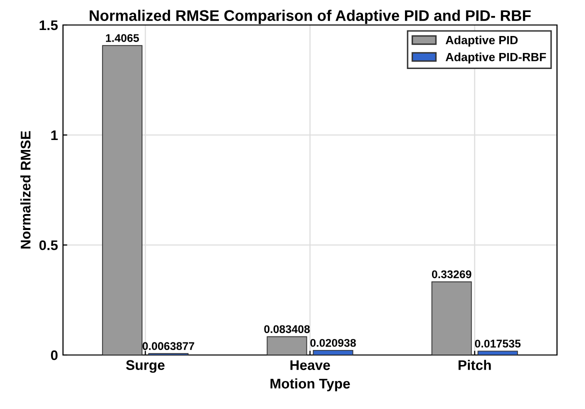 The image size is (585, 409). What do you see at coordinates (54, 135) in the screenshot?
I see `y-tick-label: 1` at bounding box center [54, 135].